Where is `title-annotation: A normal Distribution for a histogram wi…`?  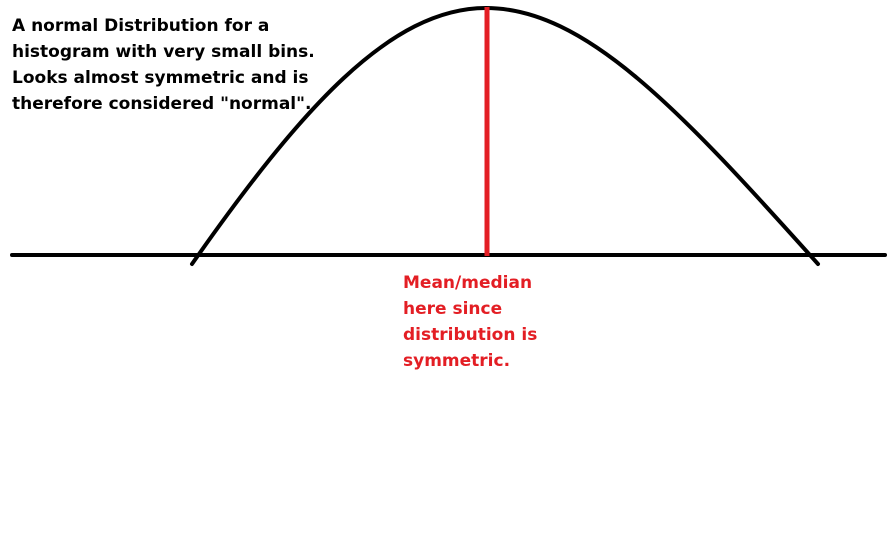
title-annotation: A normal Distribution for a histogram wi… is located at coordinates (163, 65).